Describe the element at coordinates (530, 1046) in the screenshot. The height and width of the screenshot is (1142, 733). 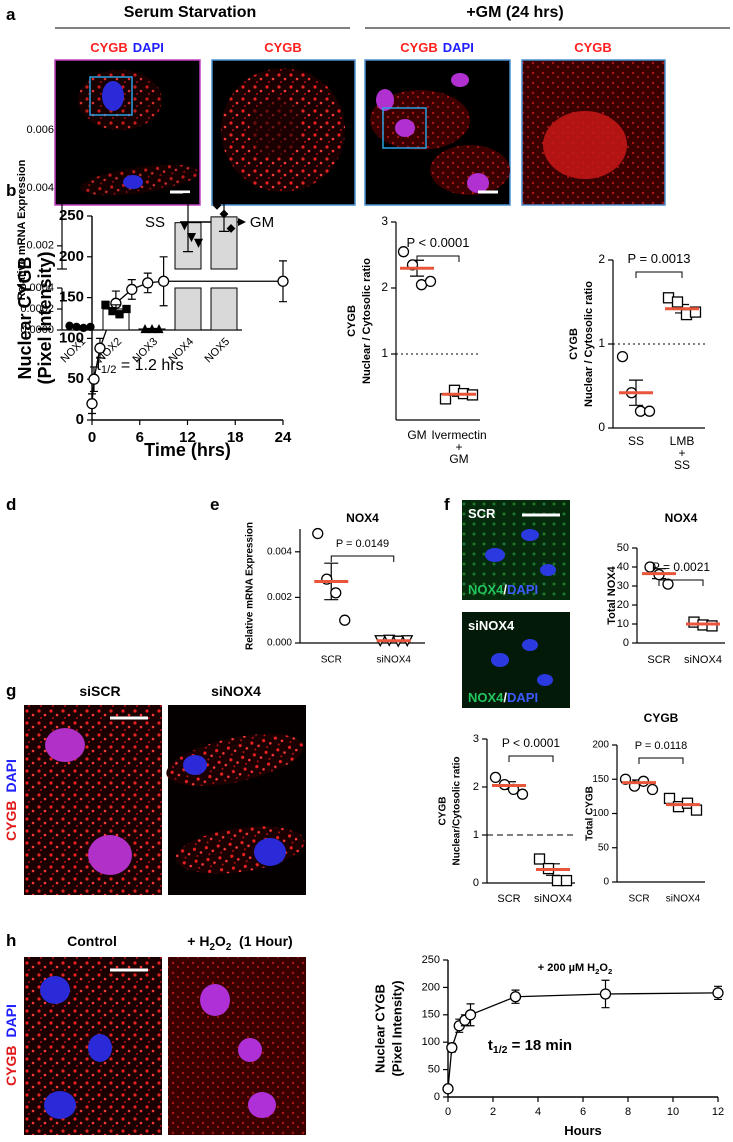
I see `annotation: t1/2 = 18 min` at that location.